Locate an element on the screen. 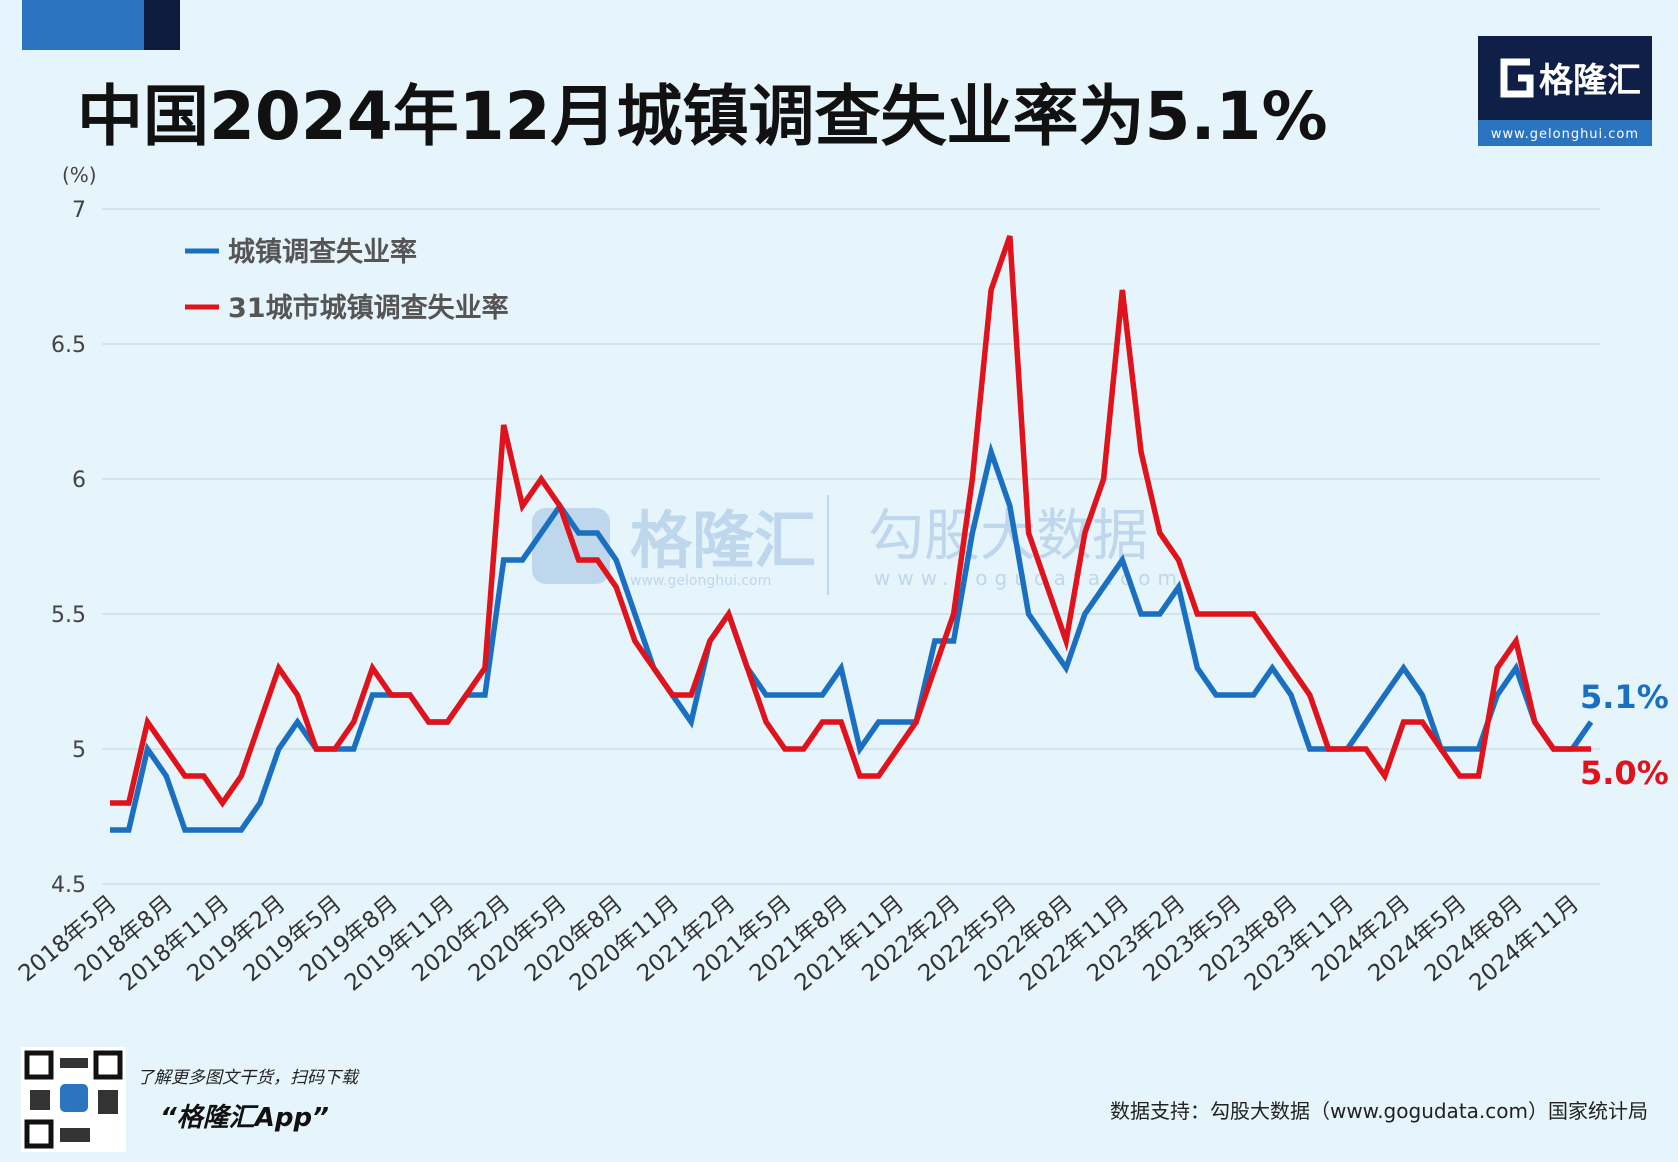  footer-app: “格隆汇App” is located at coordinates (244, 1118).